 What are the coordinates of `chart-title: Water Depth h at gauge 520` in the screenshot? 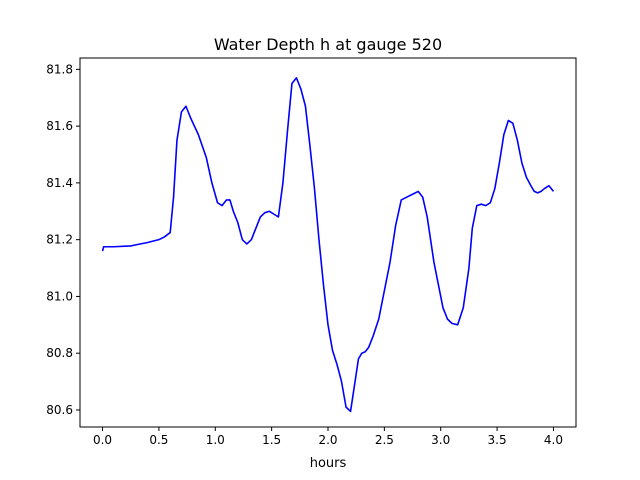 It's located at (328, 44).